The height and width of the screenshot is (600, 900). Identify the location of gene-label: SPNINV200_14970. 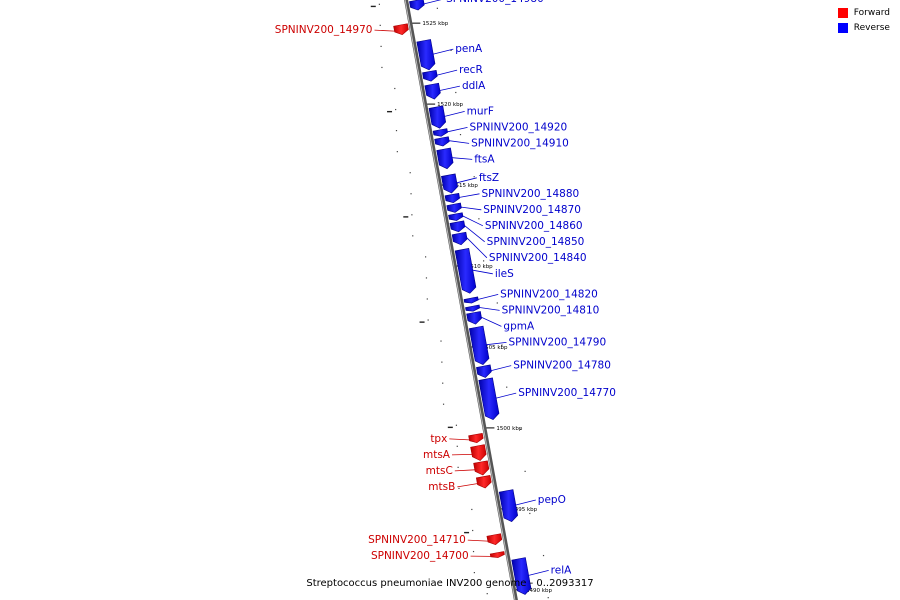
(324, 30).